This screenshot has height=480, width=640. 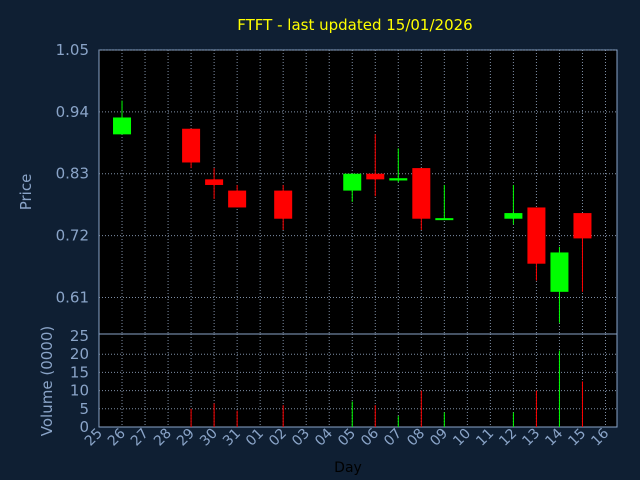 I want to click on day-tick-label: 06, so click(x=370, y=437).